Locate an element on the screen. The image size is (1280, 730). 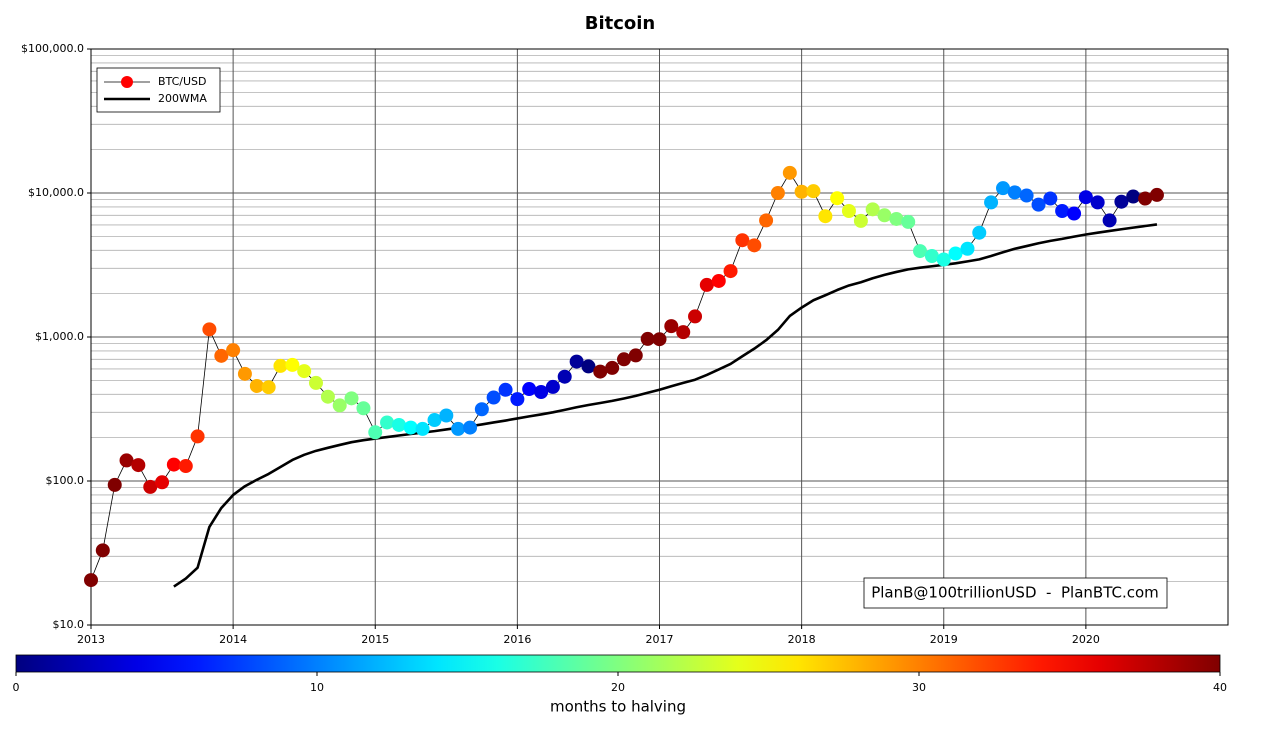
x-tick-label: 2018 is located at coordinates (802, 639).